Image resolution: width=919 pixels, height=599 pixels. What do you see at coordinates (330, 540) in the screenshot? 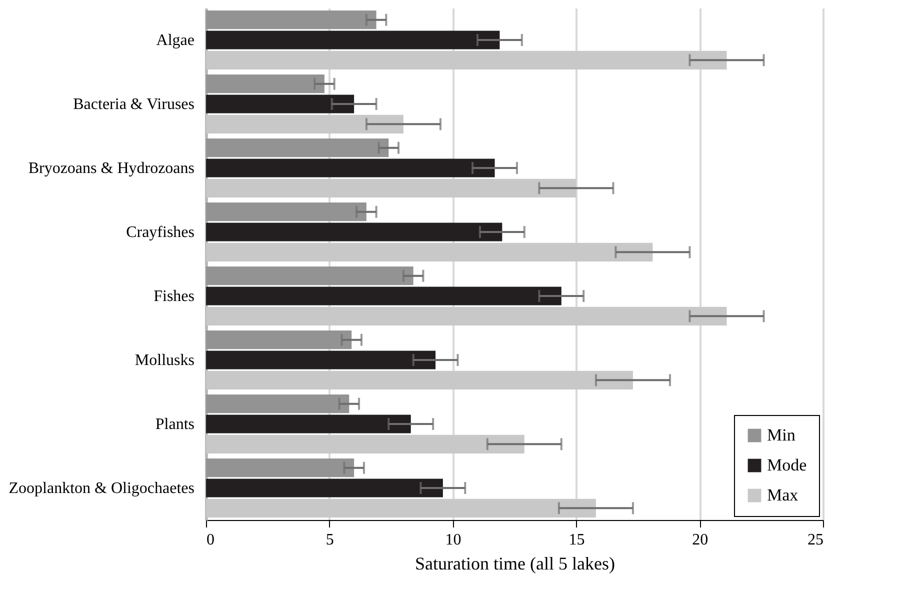
I see `x-tick-label: 5` at bounding box center [330, 540].